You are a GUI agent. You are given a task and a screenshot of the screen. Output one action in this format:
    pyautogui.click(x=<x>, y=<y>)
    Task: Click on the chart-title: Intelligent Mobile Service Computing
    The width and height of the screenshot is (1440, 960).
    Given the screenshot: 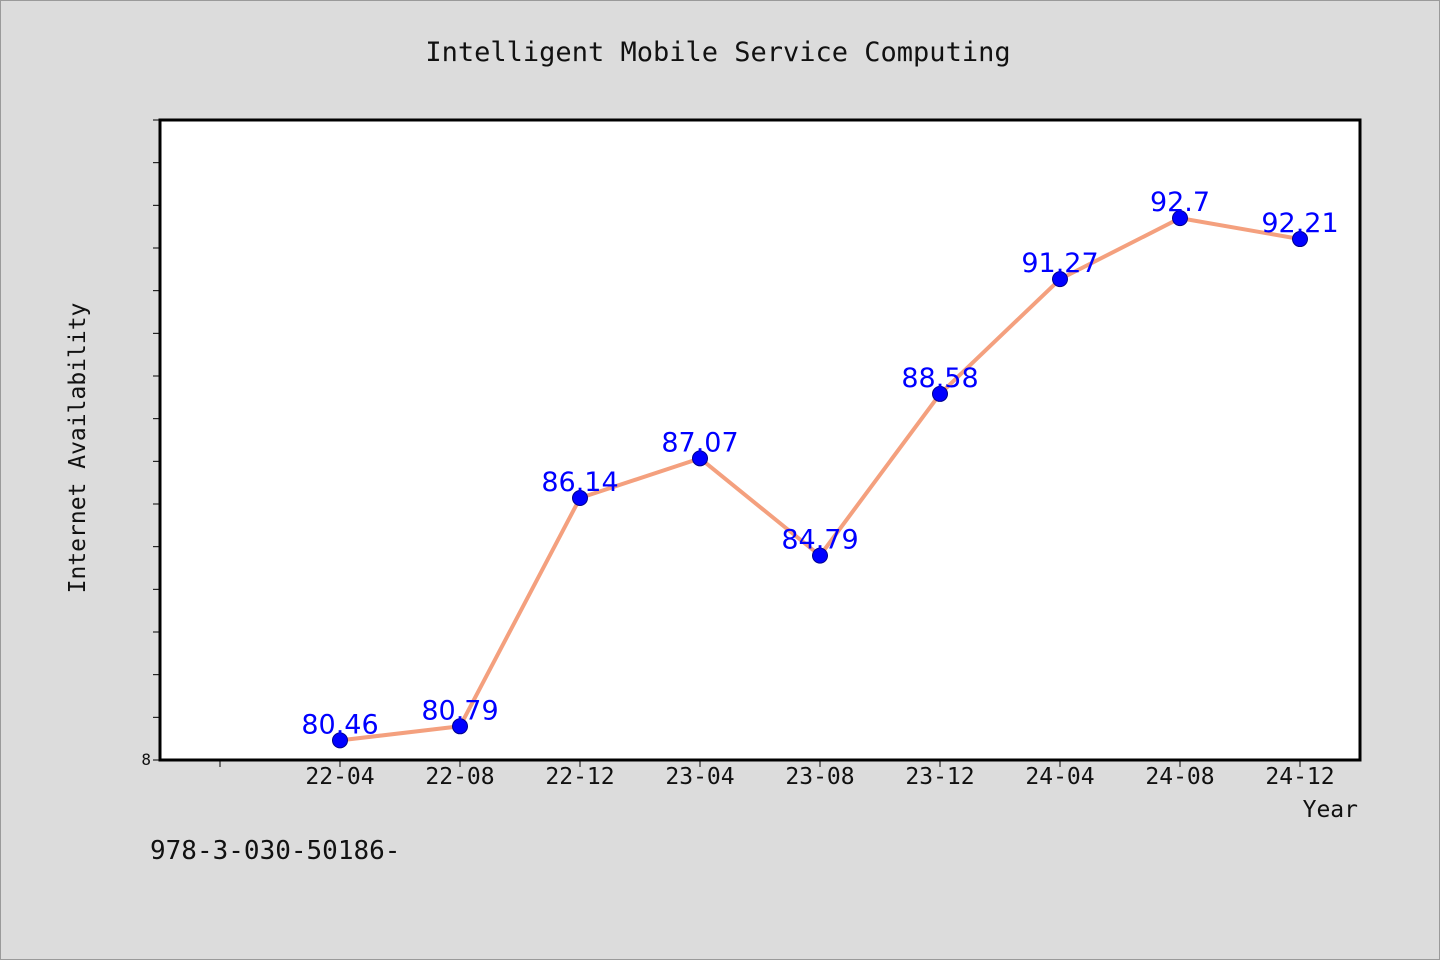 What is the action you would take?
    pyautogui.click(x=717, y=52)
    